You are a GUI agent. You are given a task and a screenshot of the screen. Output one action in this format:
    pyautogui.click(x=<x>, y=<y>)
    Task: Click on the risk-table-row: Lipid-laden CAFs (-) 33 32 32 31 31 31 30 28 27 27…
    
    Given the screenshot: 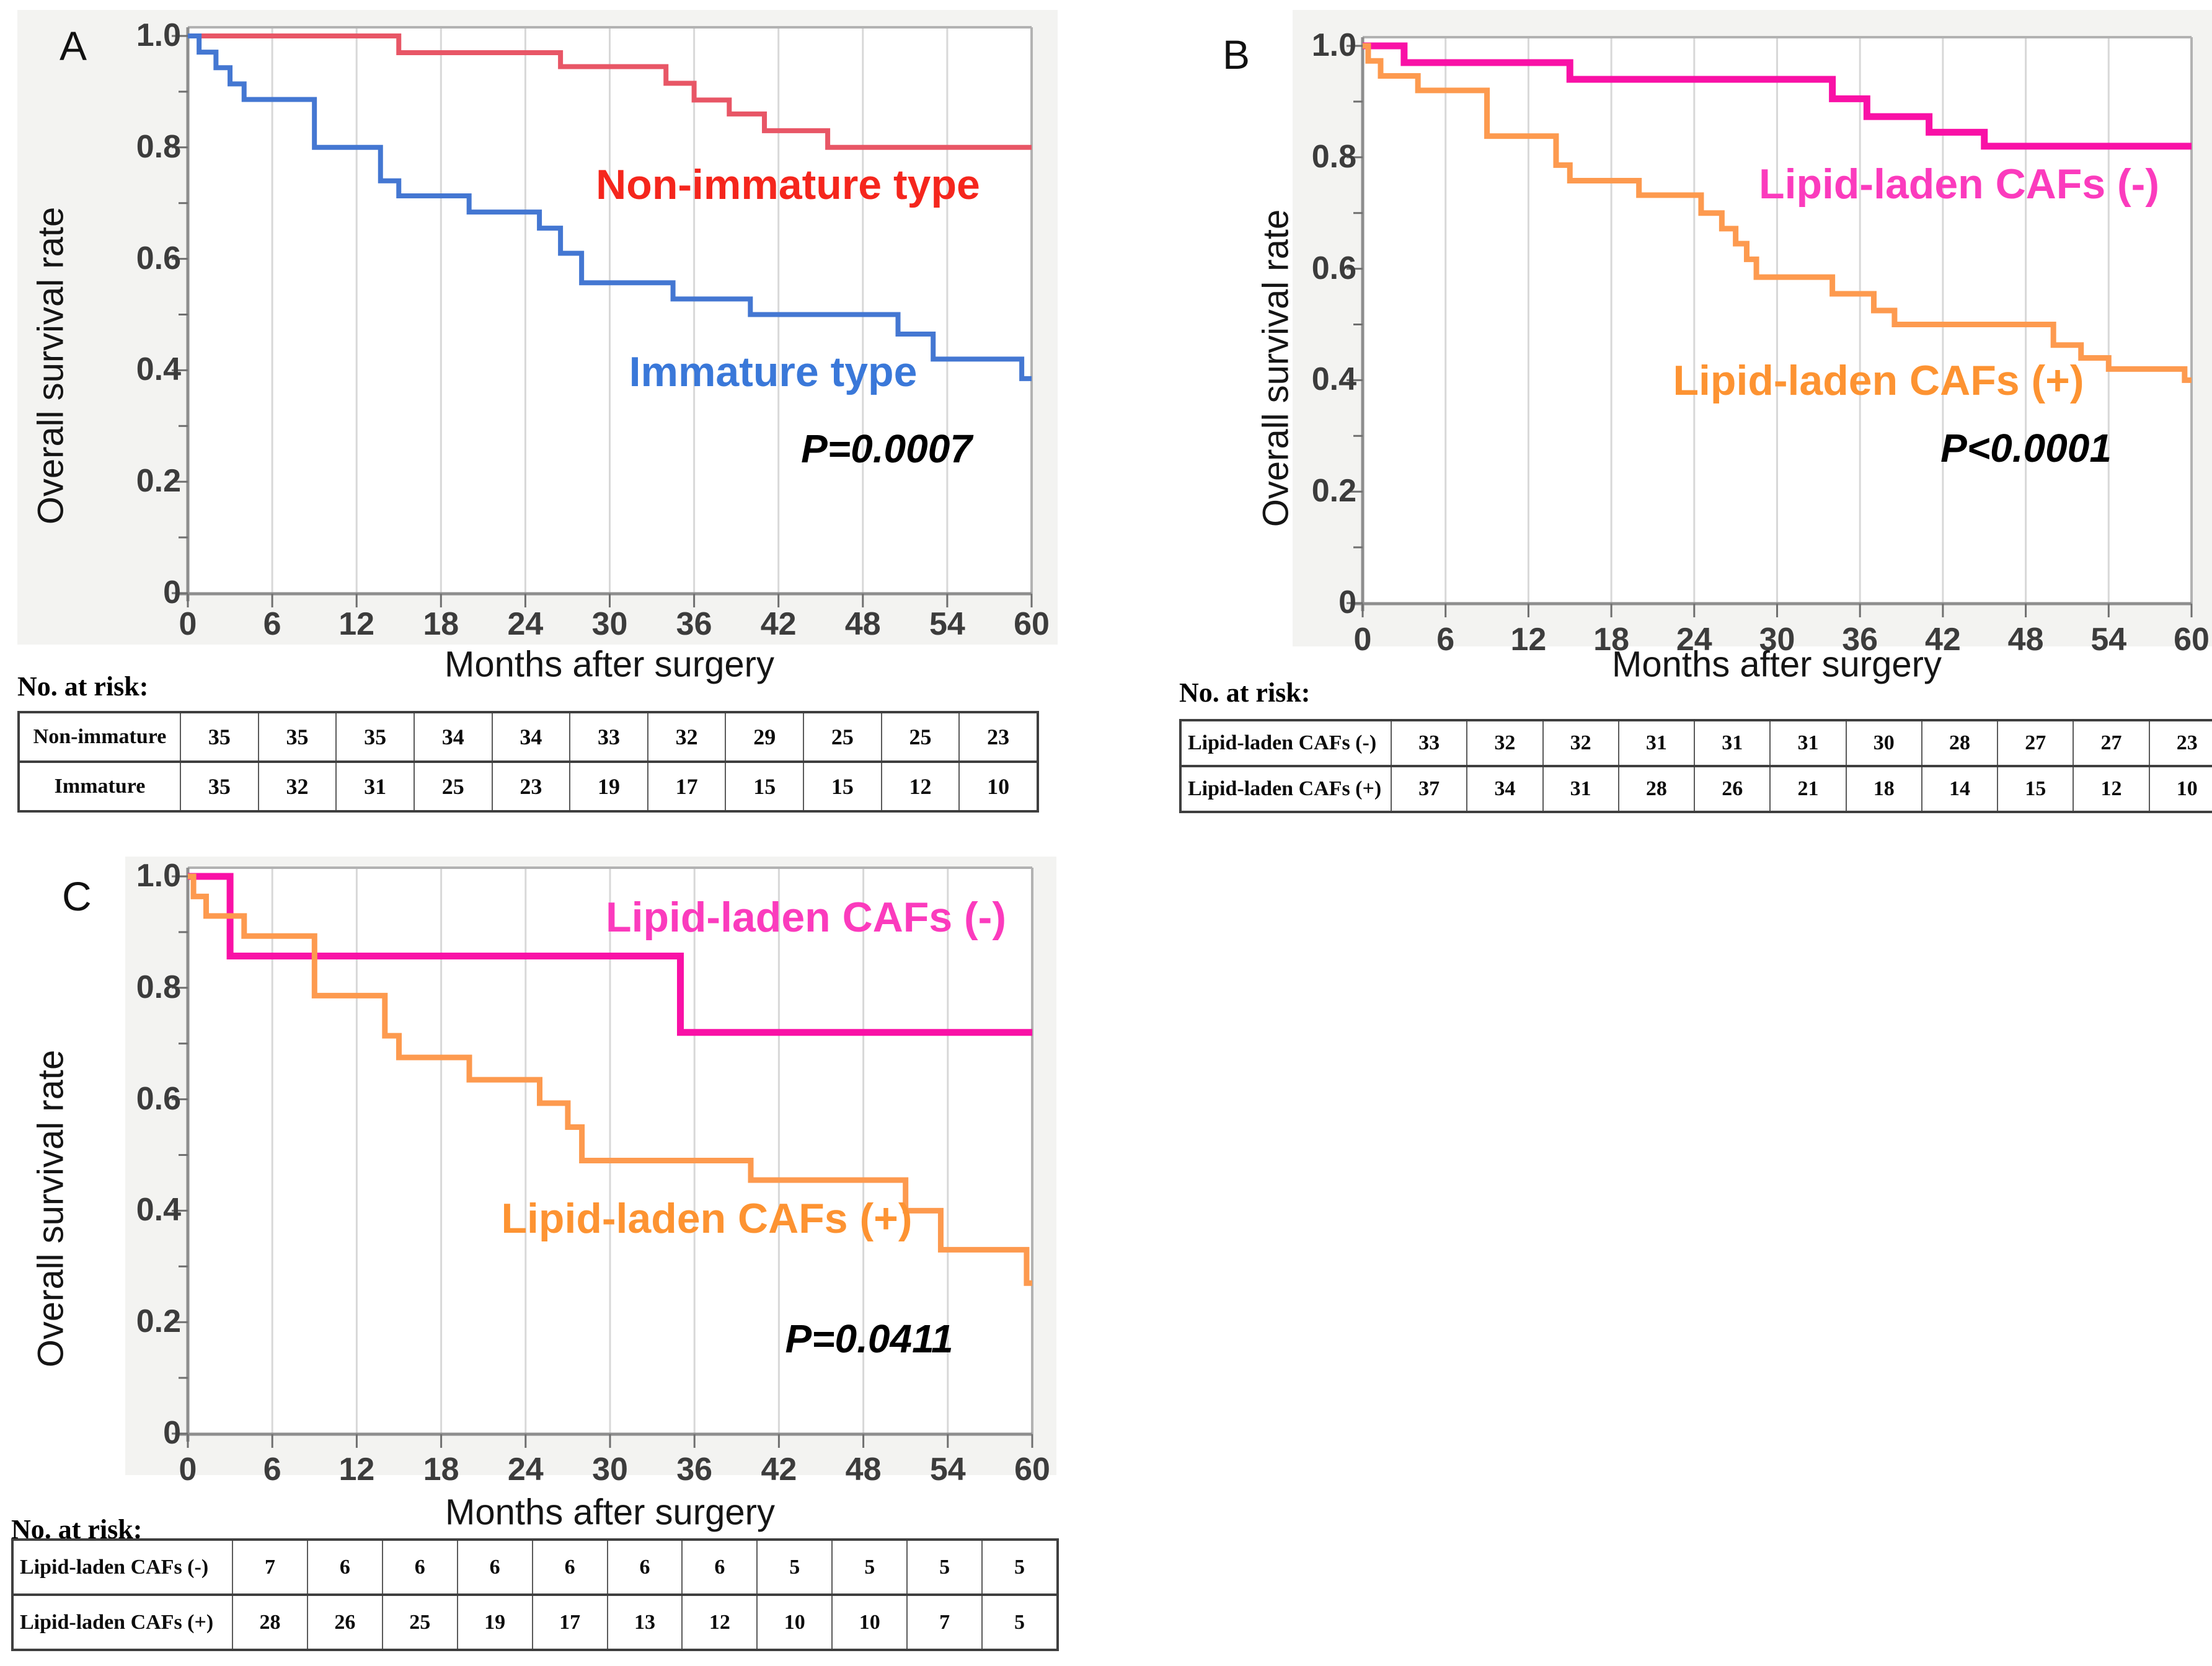 What is the action you would take?
    pyautogui.click(x=1696, y=743)
    